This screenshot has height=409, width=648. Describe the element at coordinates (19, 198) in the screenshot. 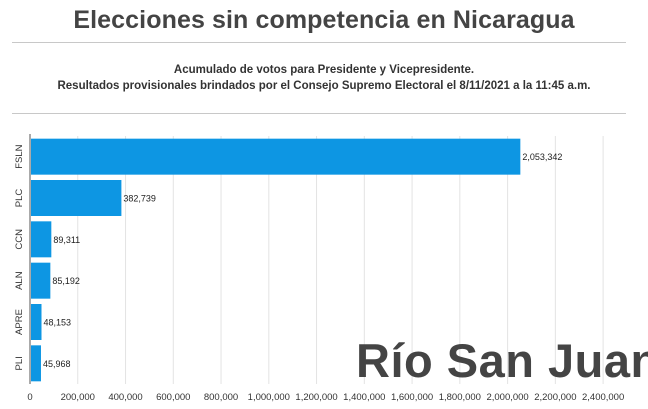

I see `category-label: PLC` at that location.